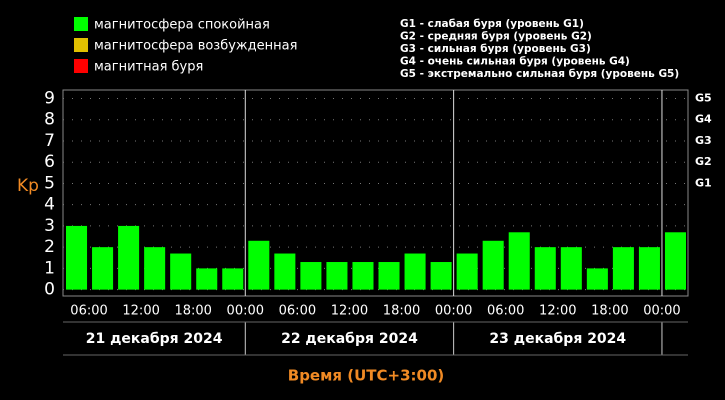 This screenshot has height=400, width=725. I want to click on y-tick-label: 7, so click(49, 141).